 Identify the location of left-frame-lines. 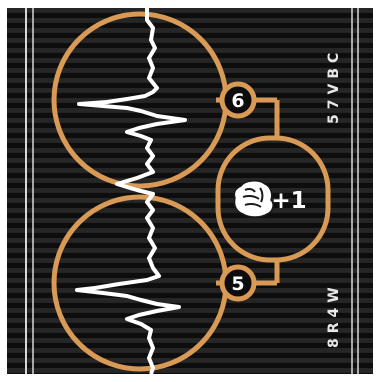
(29, 191).